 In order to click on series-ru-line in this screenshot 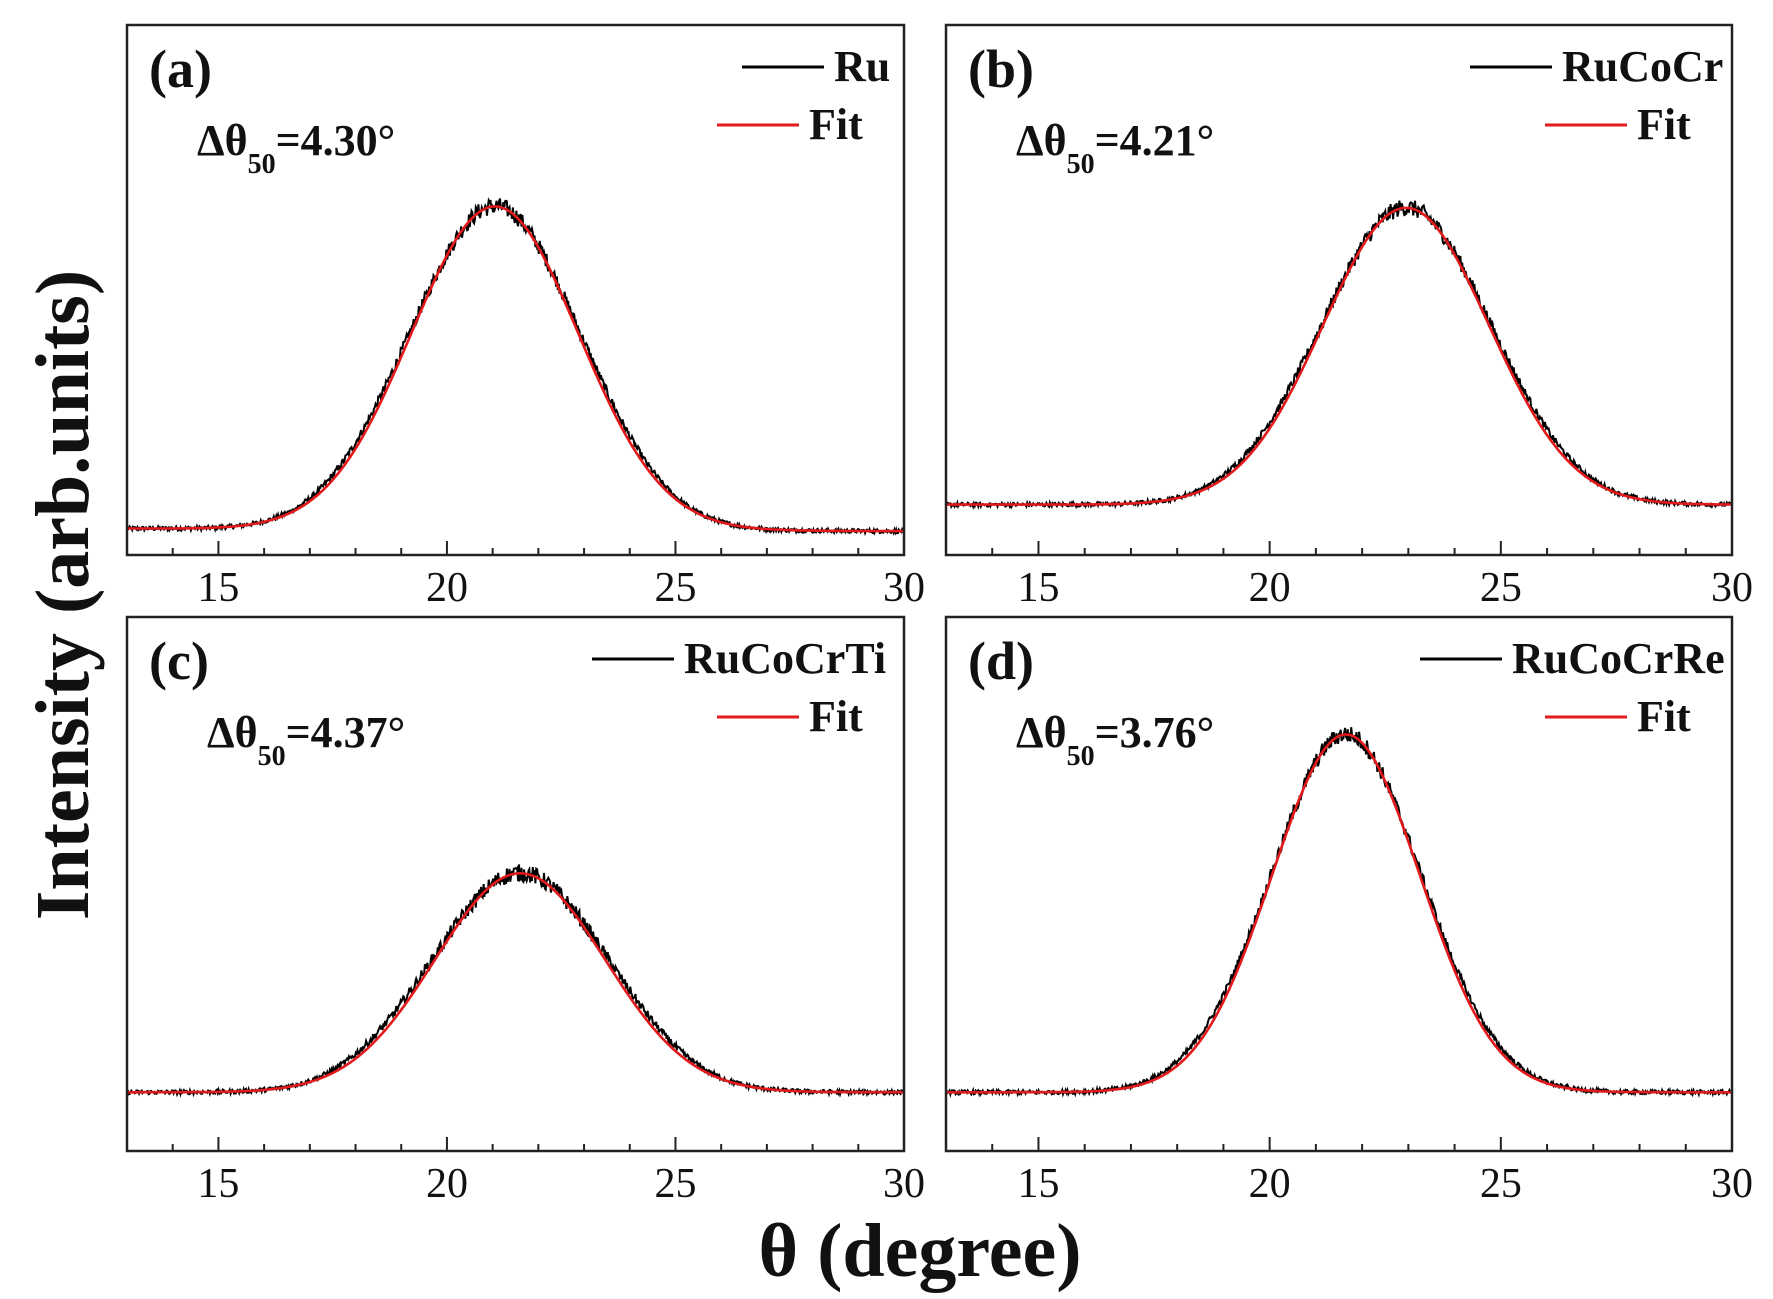, I will do `click(515, 366)`.